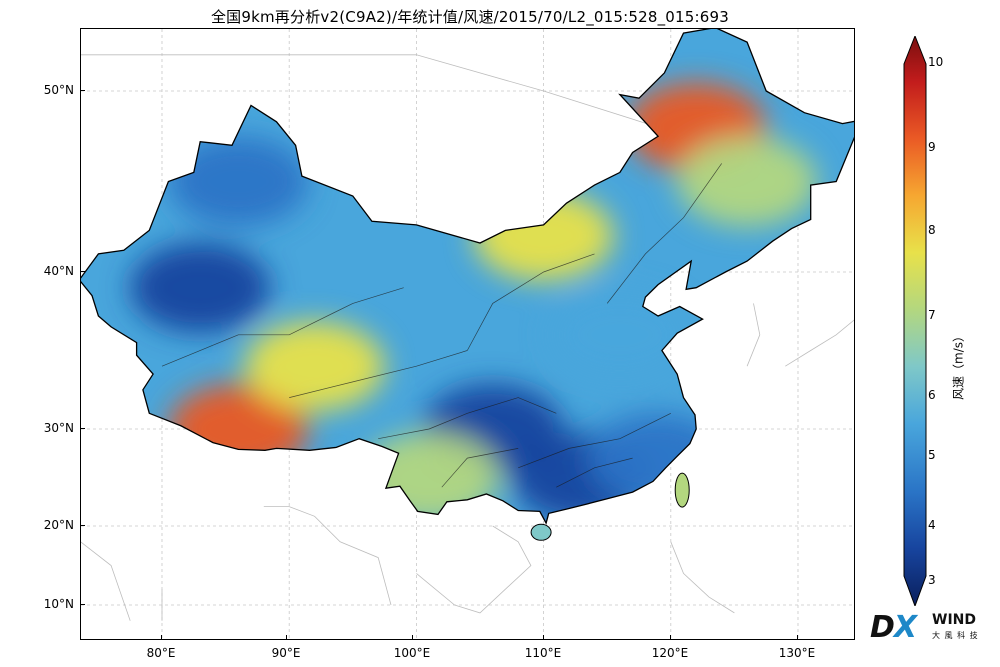 The height and width of the screenshot is (667, 1000). Describe the element at coordinates (238, 181) in the screenshot. I see `region-junggar-basin` at that location.